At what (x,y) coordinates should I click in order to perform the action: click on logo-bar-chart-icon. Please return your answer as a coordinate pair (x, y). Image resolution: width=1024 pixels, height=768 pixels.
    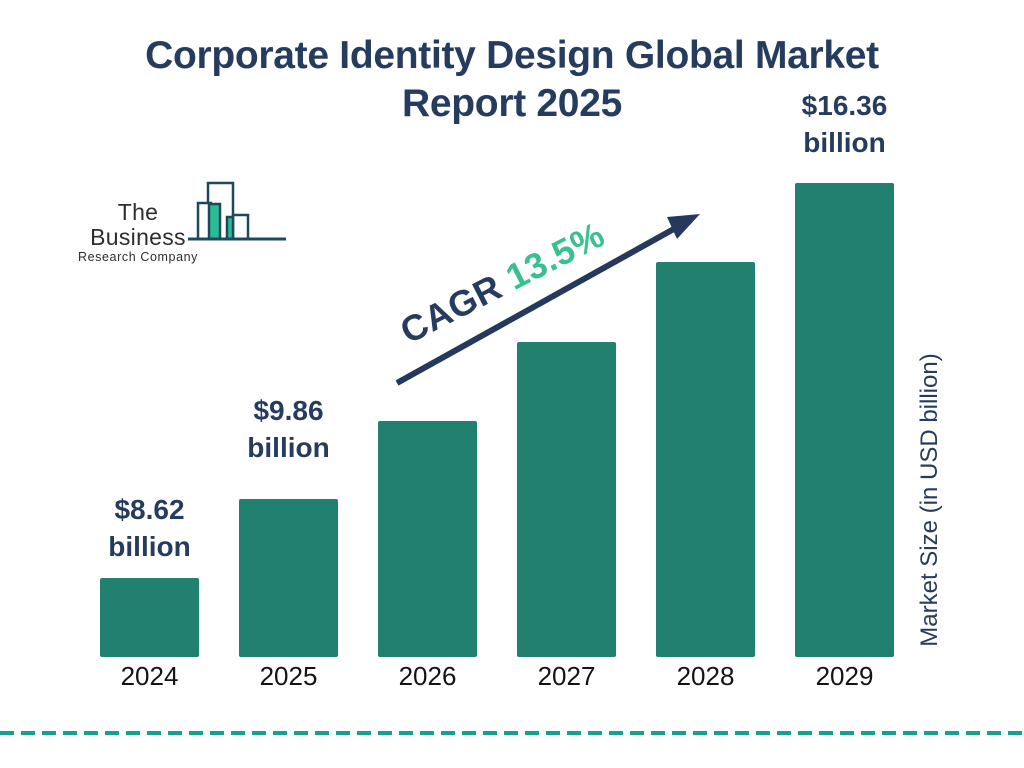
    Looking at the image, I should click on (237, 211).